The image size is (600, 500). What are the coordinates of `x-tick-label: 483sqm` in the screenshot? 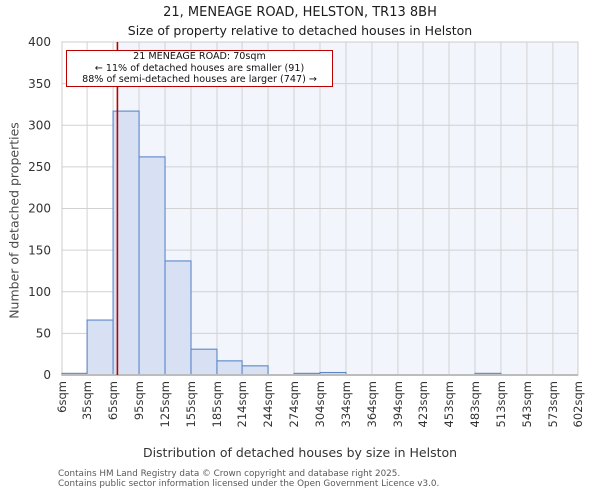 It's located at (475, 404).